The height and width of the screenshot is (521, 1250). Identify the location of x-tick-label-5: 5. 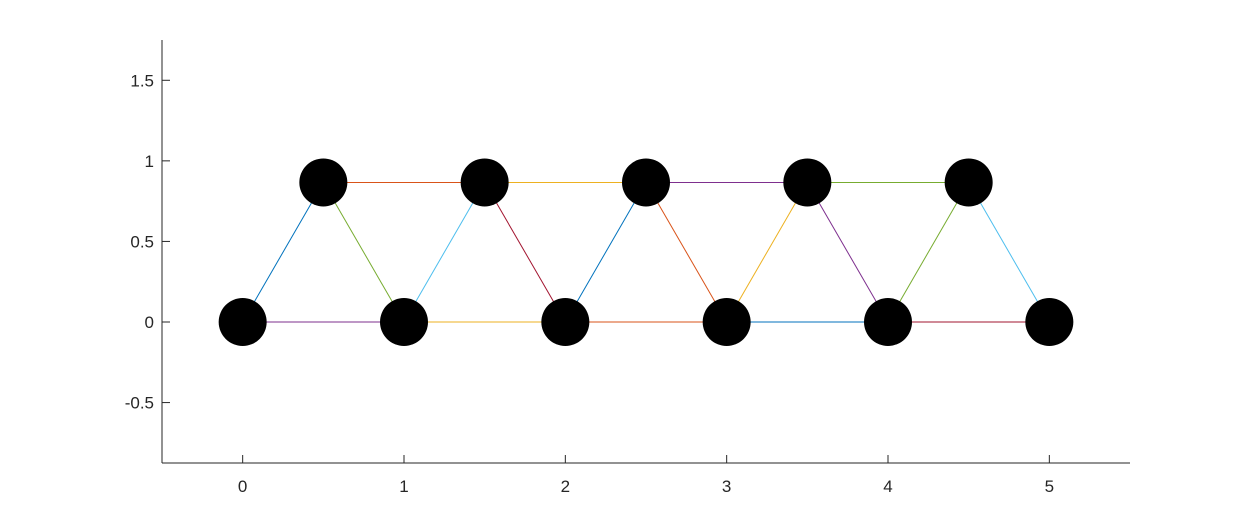
(1049, 486).